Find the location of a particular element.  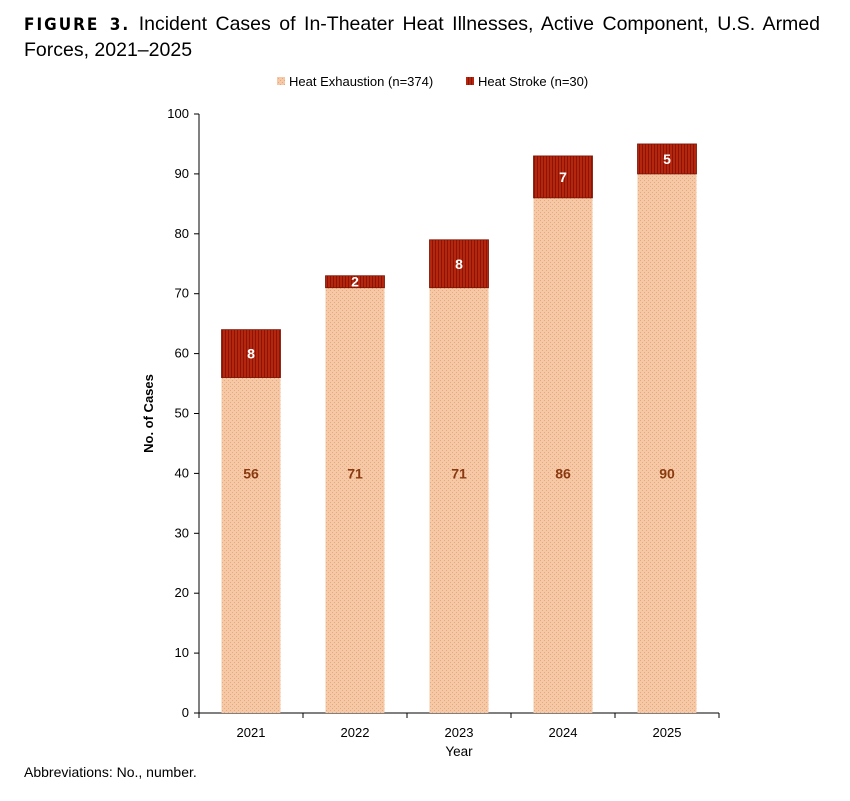

data-label-heat-stroke: 2 is located at coordinates (355, 282).